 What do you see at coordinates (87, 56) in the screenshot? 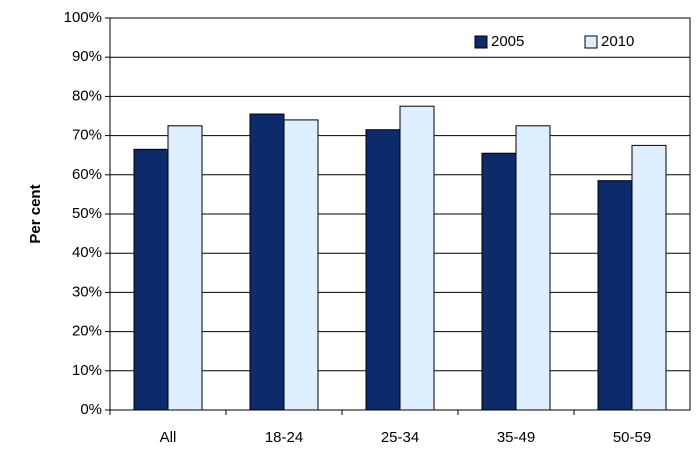
I see `y-tick-label: 90%` at bounding box center [87, 56].